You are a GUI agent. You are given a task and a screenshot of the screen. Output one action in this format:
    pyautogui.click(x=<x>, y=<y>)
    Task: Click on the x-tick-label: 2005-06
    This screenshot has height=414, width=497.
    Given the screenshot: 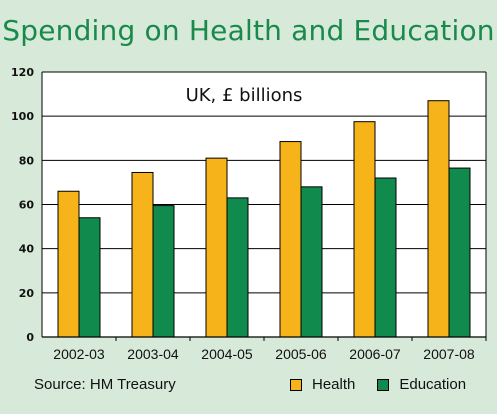 What is the action you would take?
    pyautogui.click(x=301, y=354)
    